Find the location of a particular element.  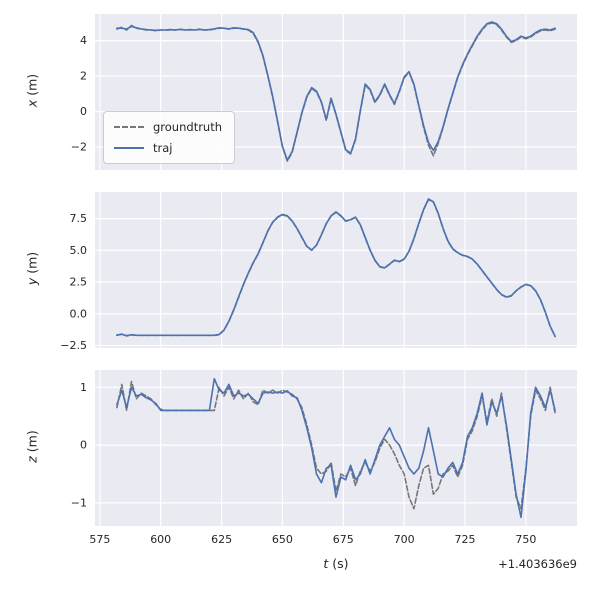

xlabel-var: t is located at coordinates (326, 563).